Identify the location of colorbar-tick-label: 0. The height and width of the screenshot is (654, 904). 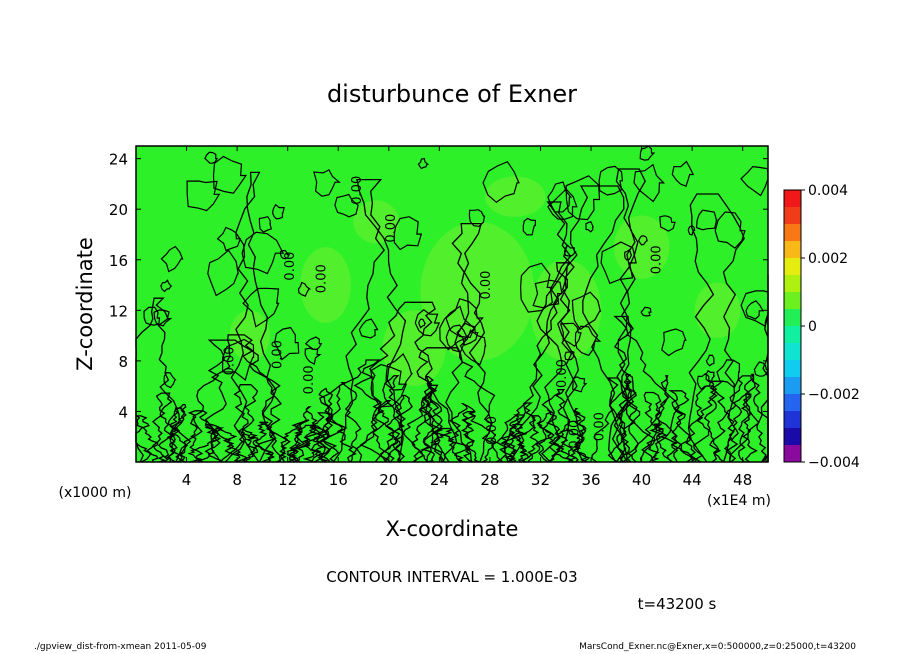
(812, 327).